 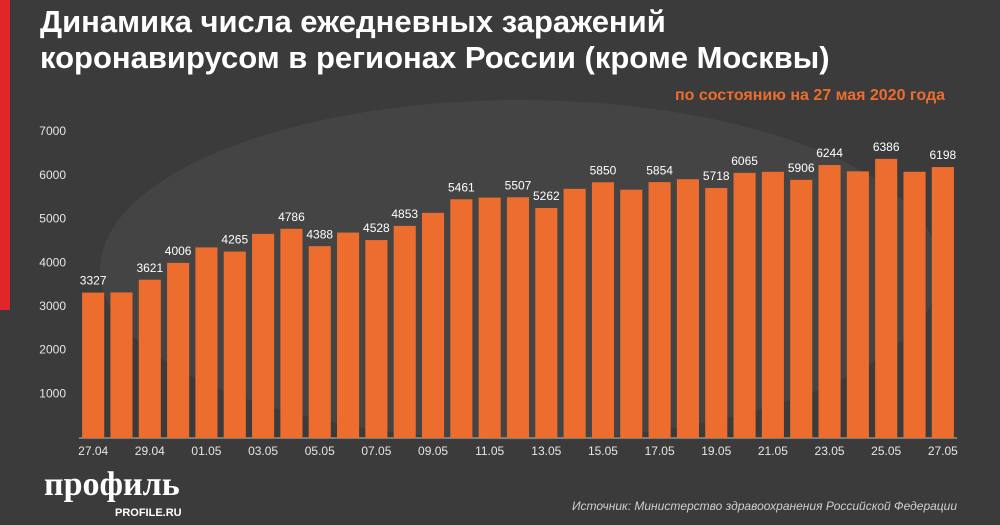 What do you see at coordinates (234, 240) in the screenshot?
I see `value-label: 4265` at bounding box center [234, 240].